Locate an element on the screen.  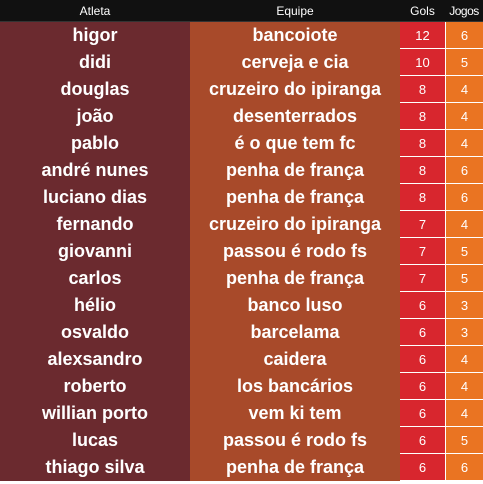
cell-atleta: hélio is located at coordinates (95, 305).